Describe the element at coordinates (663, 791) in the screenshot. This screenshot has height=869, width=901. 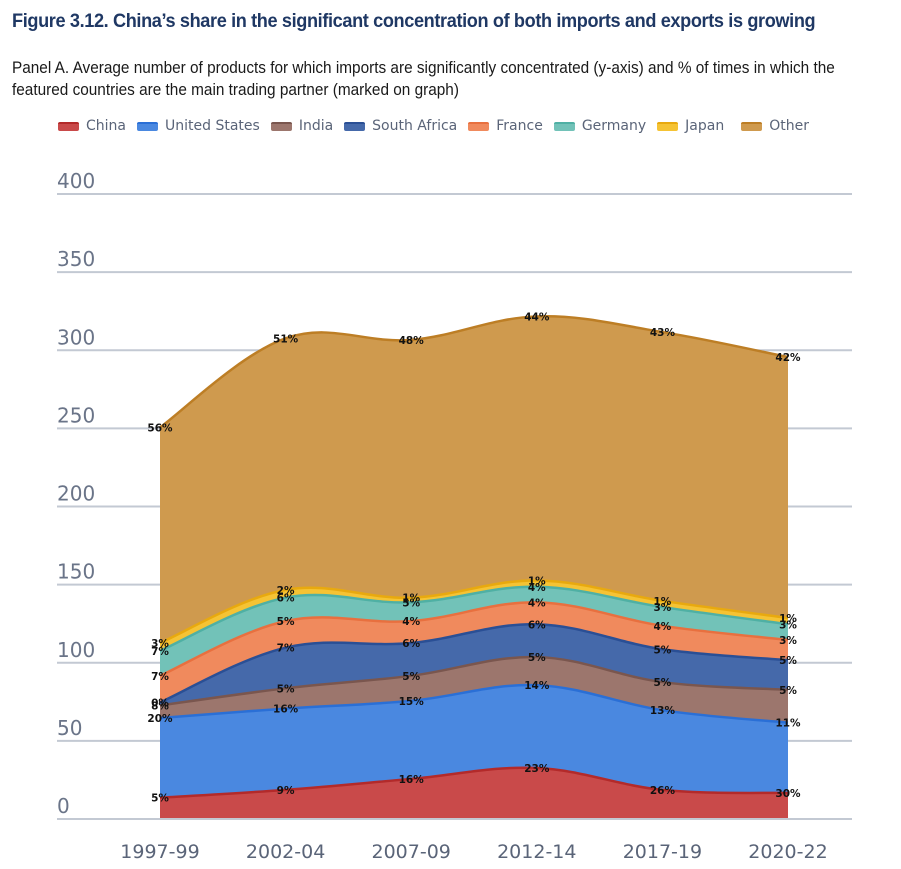
I see `data-label-china: 26%` at that location.